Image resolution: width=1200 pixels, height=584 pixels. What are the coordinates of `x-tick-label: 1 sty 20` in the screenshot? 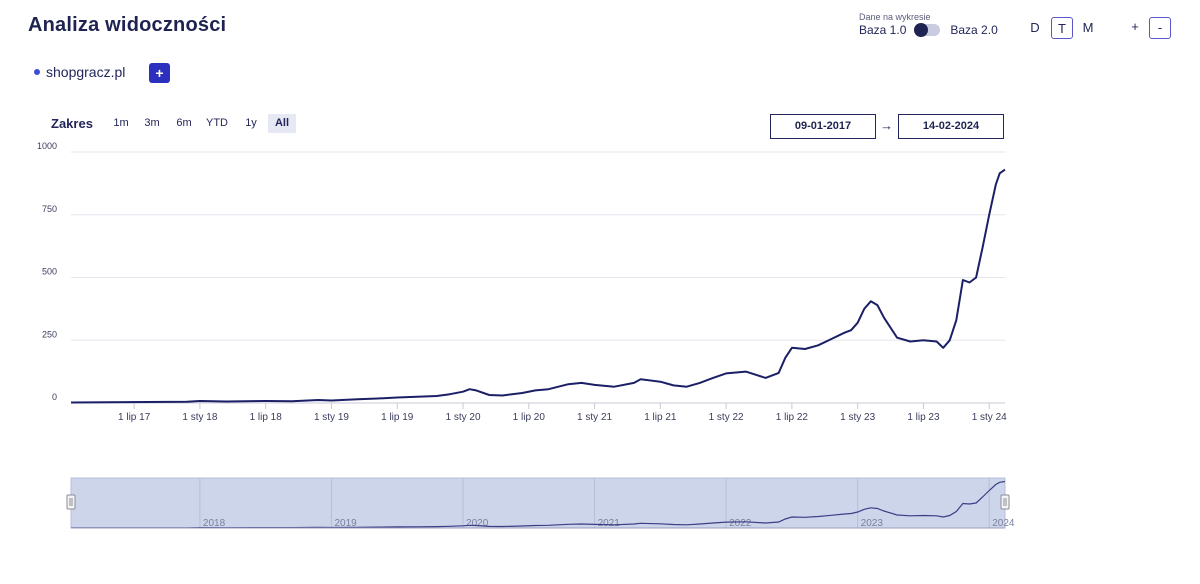 It's located at (463, 417).